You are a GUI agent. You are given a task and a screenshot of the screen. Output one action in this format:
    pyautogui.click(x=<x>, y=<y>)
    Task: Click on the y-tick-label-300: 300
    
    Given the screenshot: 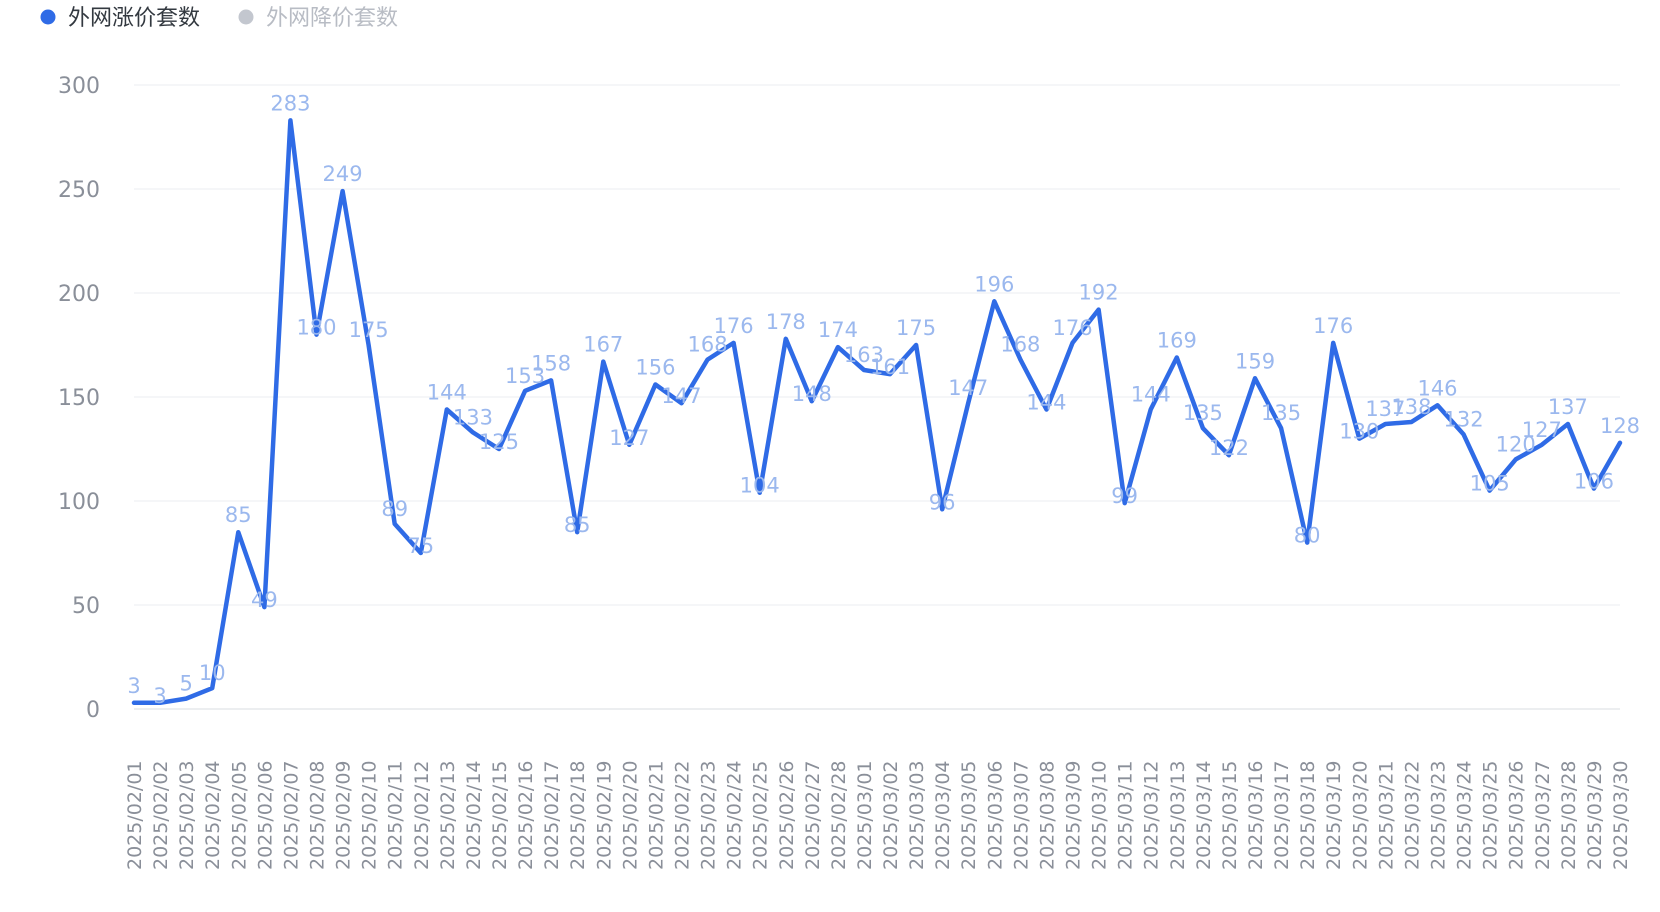 What is the action you would take?
    pyautogui.click(x=79, y=86)
    